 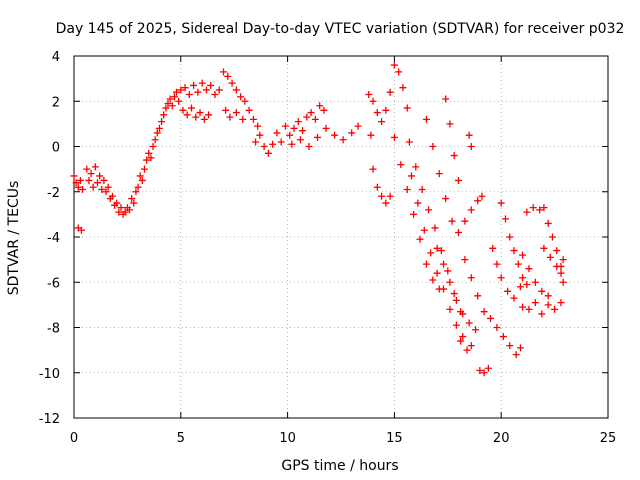 What do you see at coordinates (49, 419) in the screenshot?
I see `y-tick-label: -12` at bounding box center [49, 419].